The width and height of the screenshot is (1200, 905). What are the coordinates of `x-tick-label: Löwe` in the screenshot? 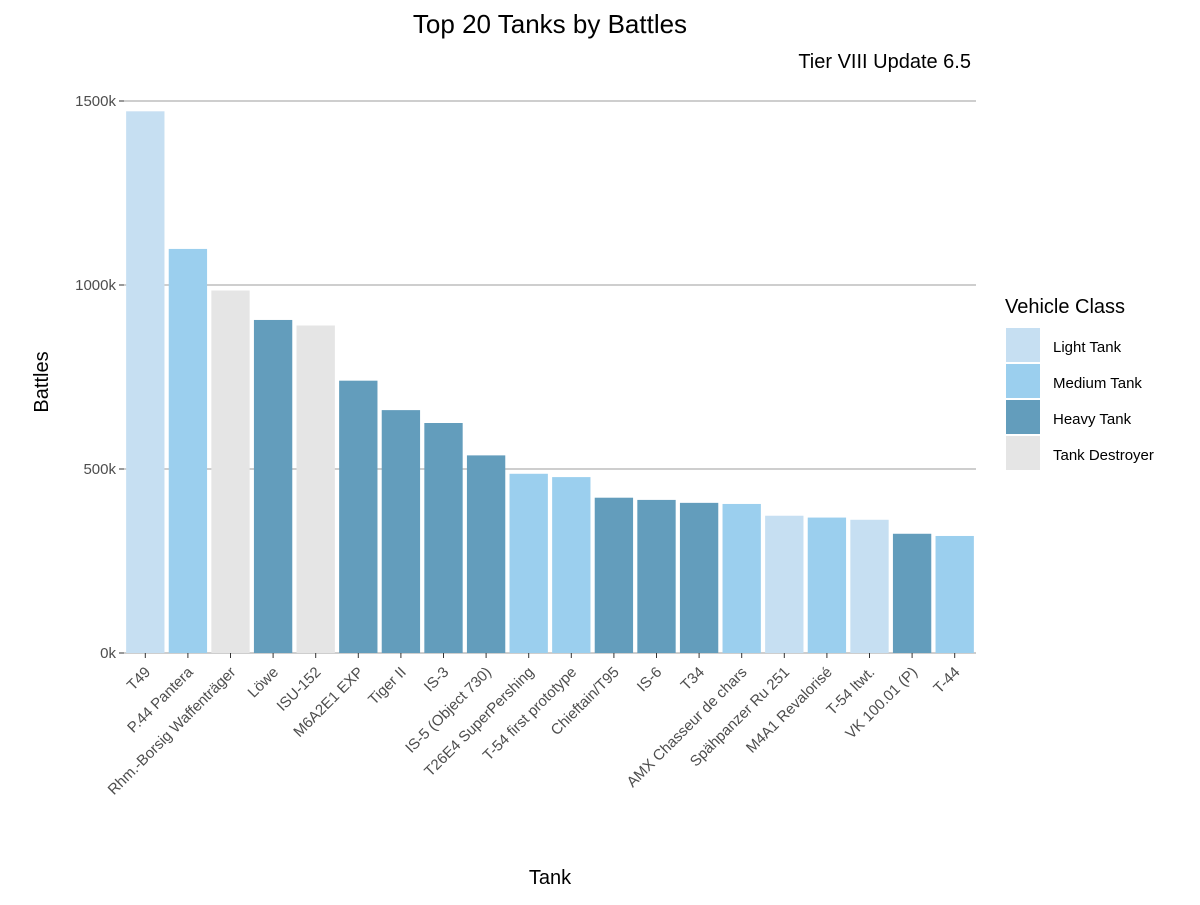 It's located at (263, 682).